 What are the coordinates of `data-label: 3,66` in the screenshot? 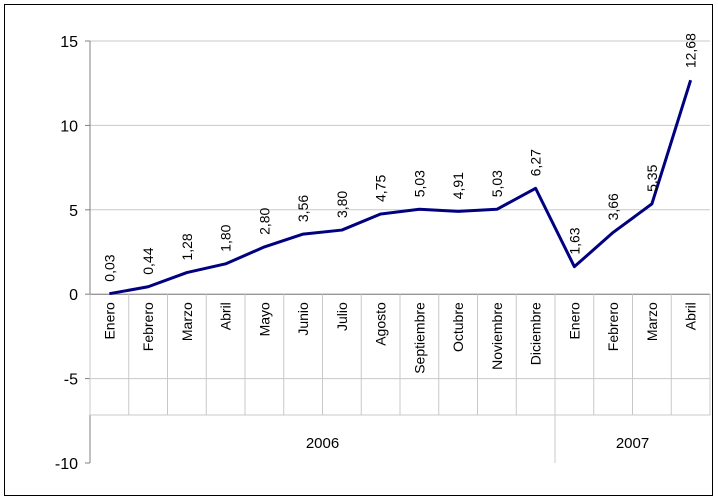 It's located at (613, 206).